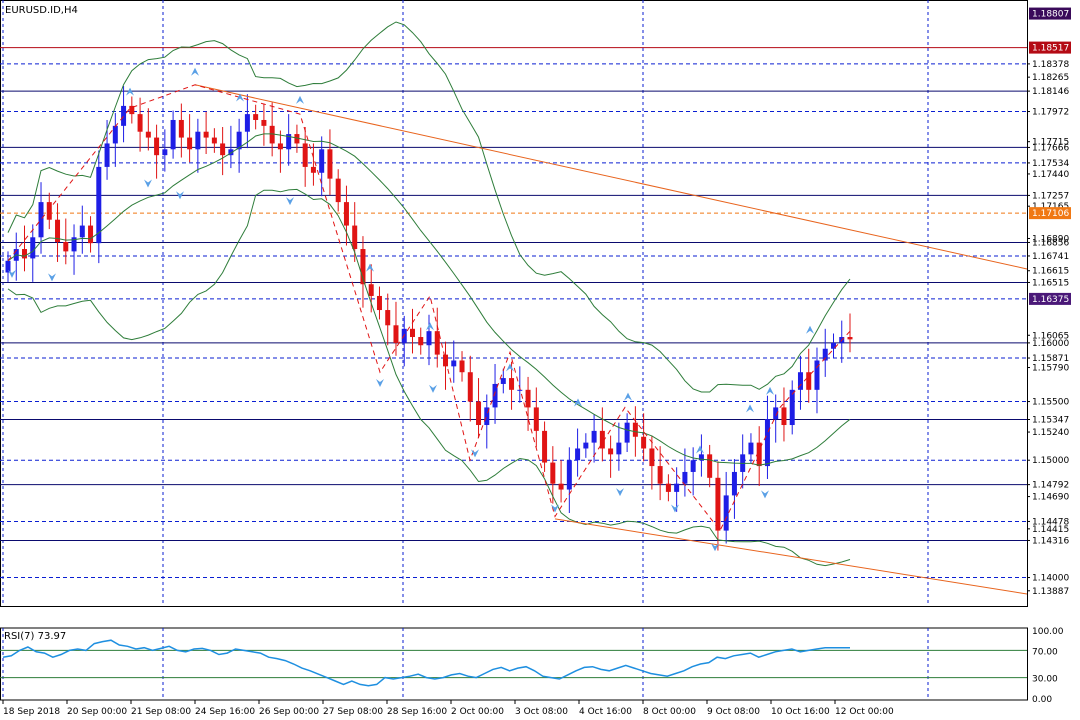 Image resolution: width=1080 pixels, height=720 pixels. What do you see at coordinates (1050, 143) in the screenshot?
I see `price-label: 1.17715` at bounding box center [1050, 143].